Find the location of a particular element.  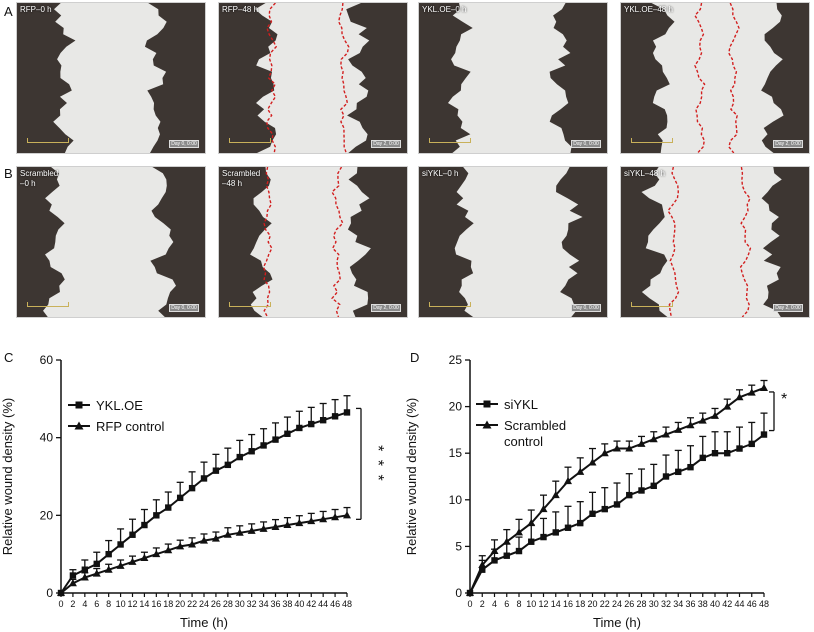

series-triangle is located at coordinates (204, 551).